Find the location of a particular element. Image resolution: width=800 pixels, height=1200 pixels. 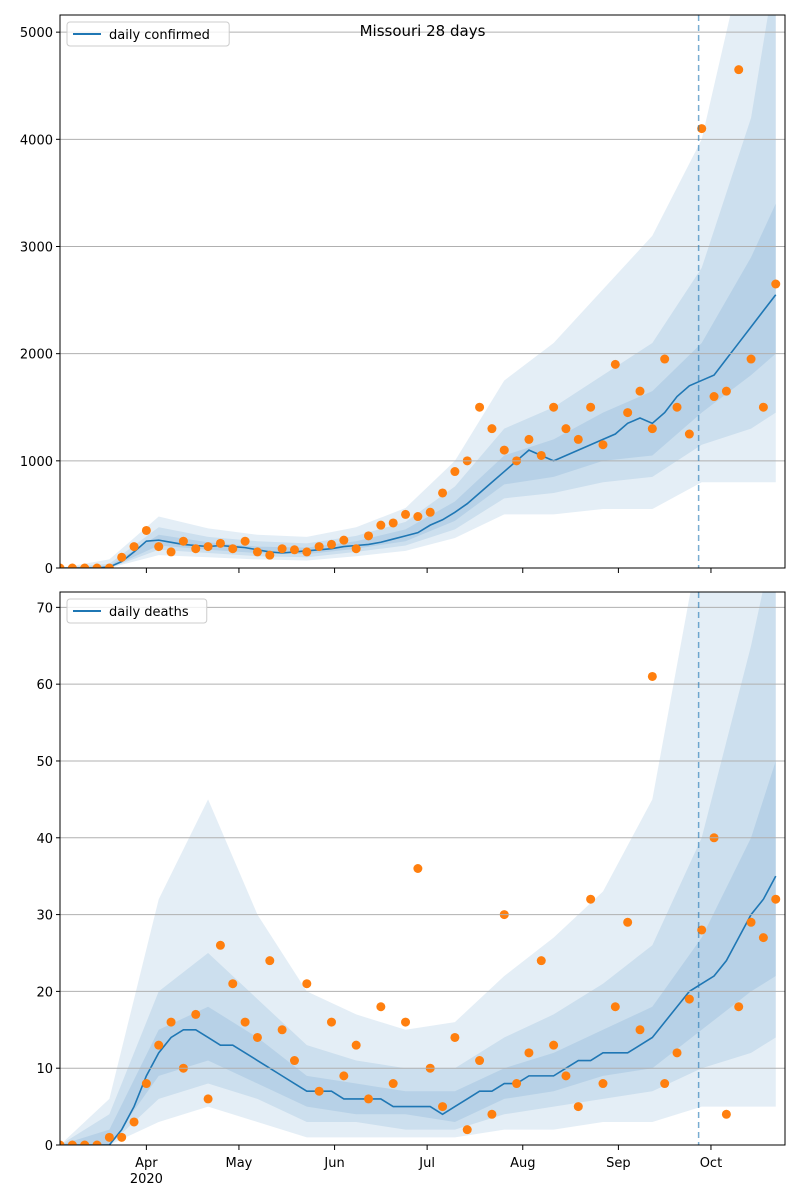

y-tick-label: 40 is located at coordinates (44, 839).